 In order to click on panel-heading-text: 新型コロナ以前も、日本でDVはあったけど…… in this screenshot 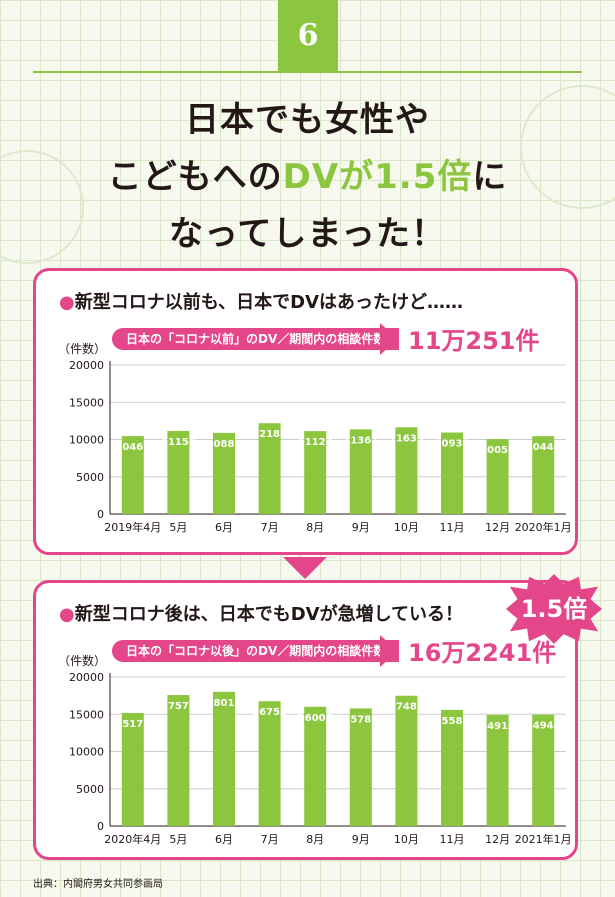, I will do `click(269, 302)`.